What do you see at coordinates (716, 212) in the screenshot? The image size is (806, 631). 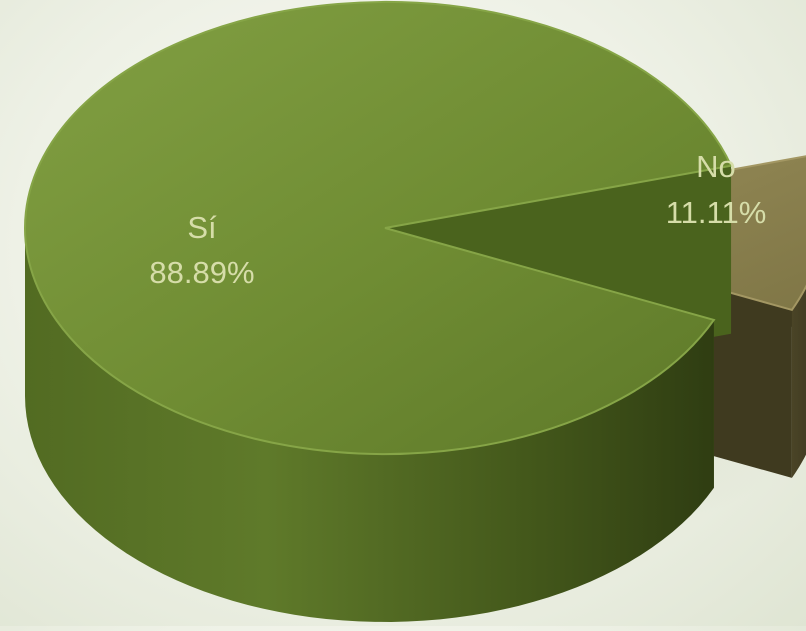 I see `slice-value-no: 11.11%` at bounding box center [716, 212].